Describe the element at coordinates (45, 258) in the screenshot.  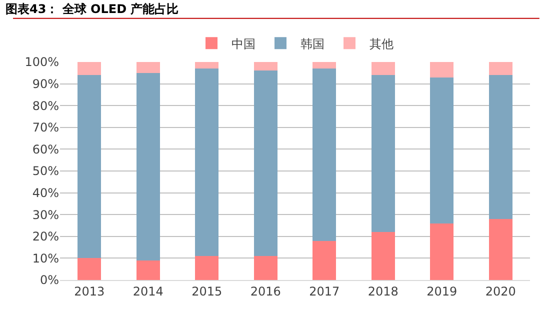
I see `y-tick-label: 10%` at that location.